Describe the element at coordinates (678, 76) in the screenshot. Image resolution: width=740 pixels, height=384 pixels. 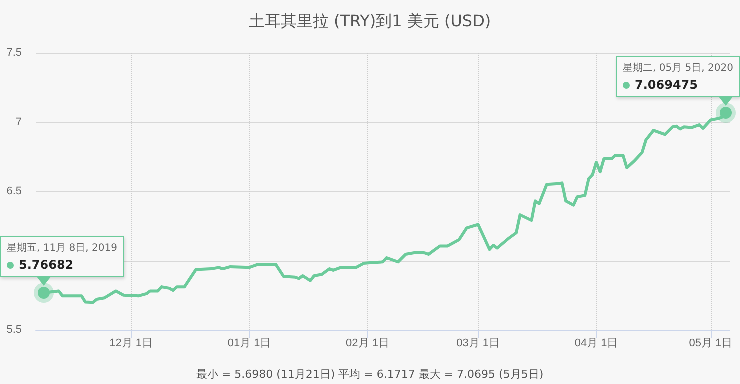
I see `tooltip-box: 星期二, 05月 5日, 2020 7.069475` at that location.